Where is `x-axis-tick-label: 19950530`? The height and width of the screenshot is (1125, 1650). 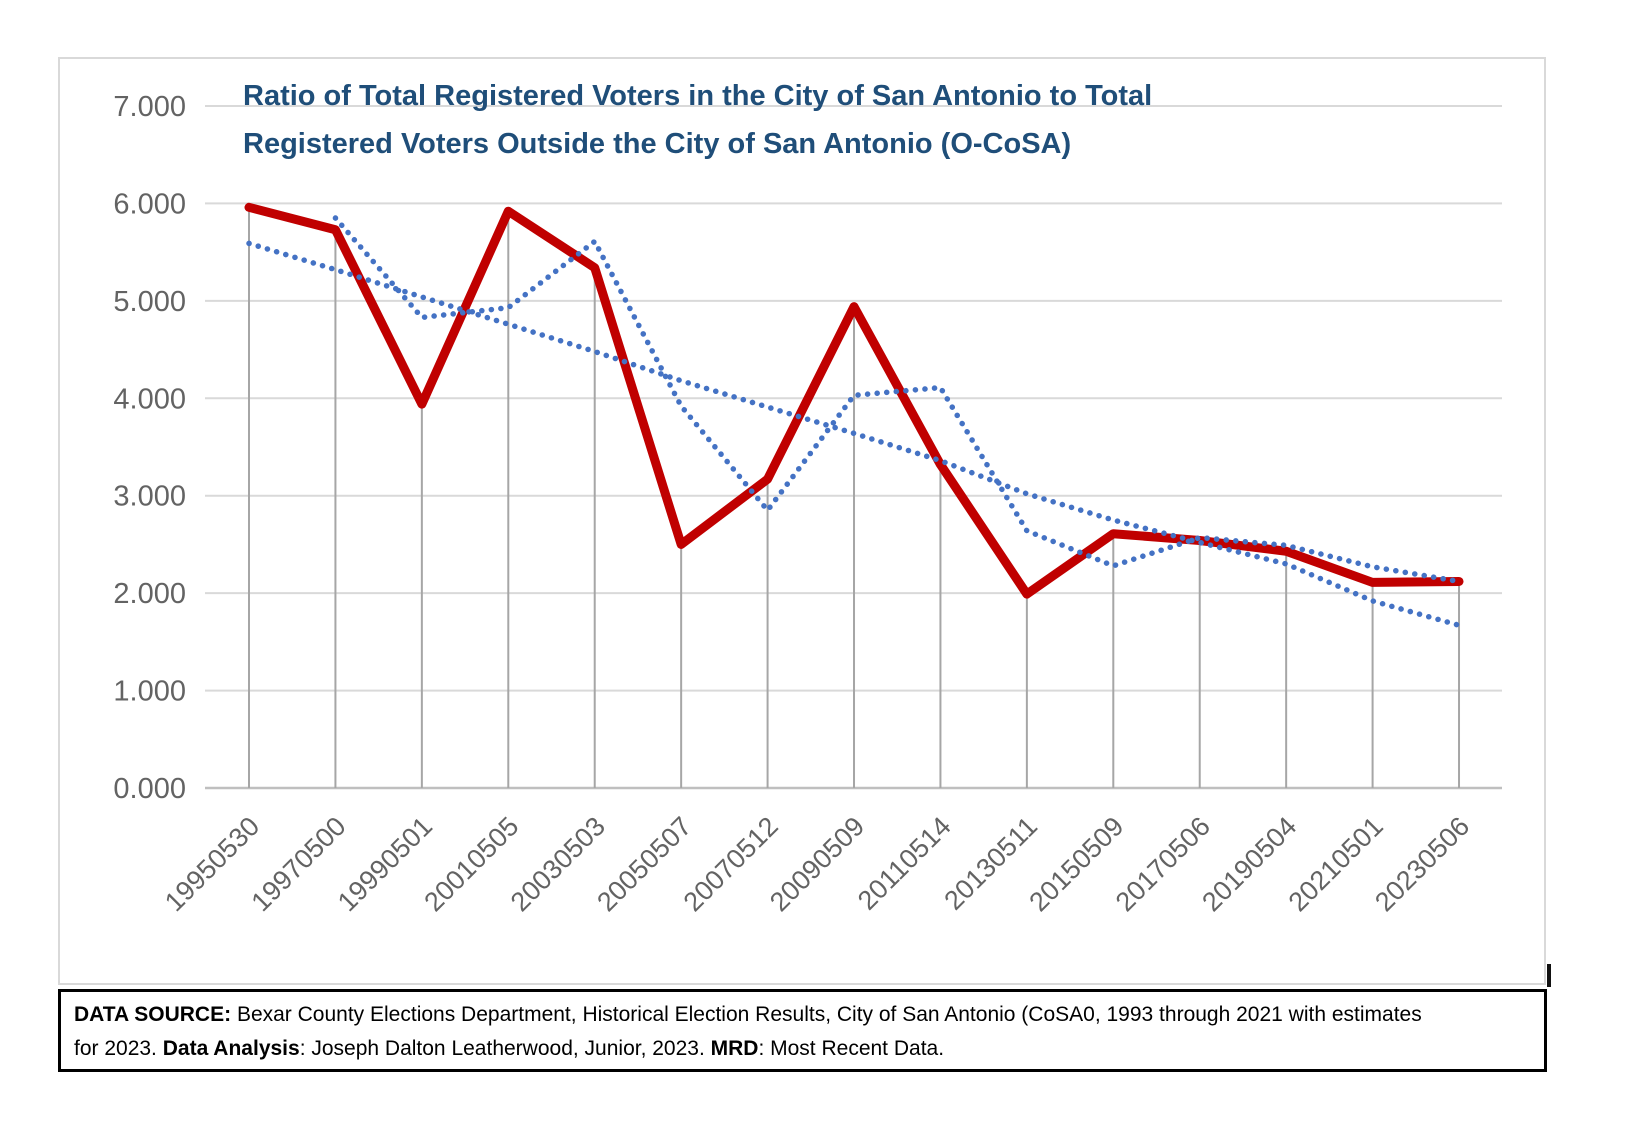 x-axis-tick-label: 19950530 is located at coordinates (212, 864).